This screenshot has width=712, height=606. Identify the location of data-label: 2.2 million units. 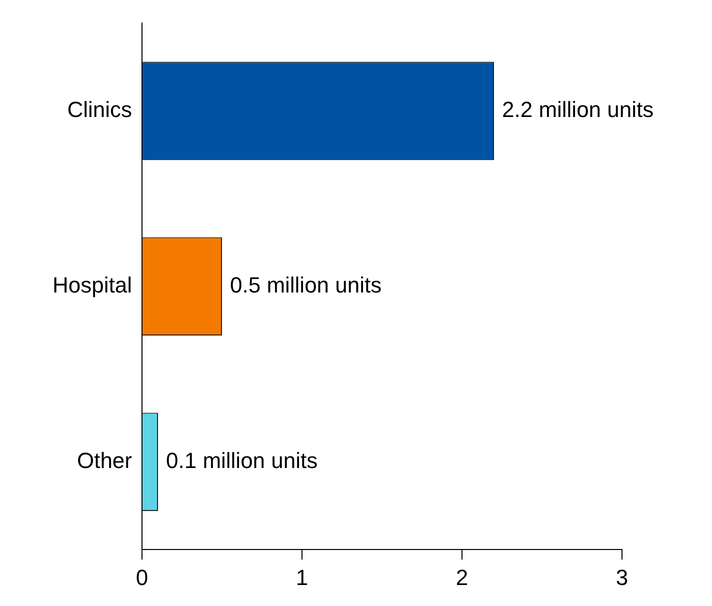
(578, 109).